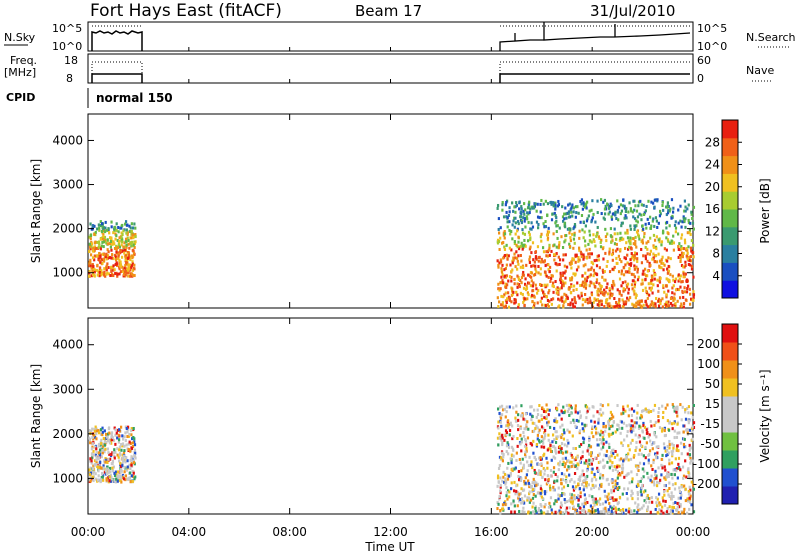 This screenshot has width=800, height=554. Describe the element at coordinates (89, 98) in the screenshot. I see `cpid-row: CPID normal 150` at that location.